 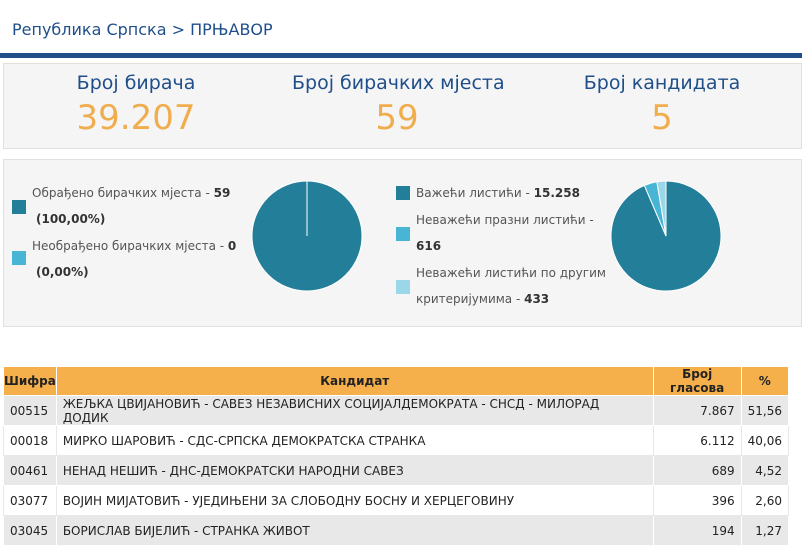 I want to click on unprocessed-pct: (0,00%), so click(x=62, y=272).